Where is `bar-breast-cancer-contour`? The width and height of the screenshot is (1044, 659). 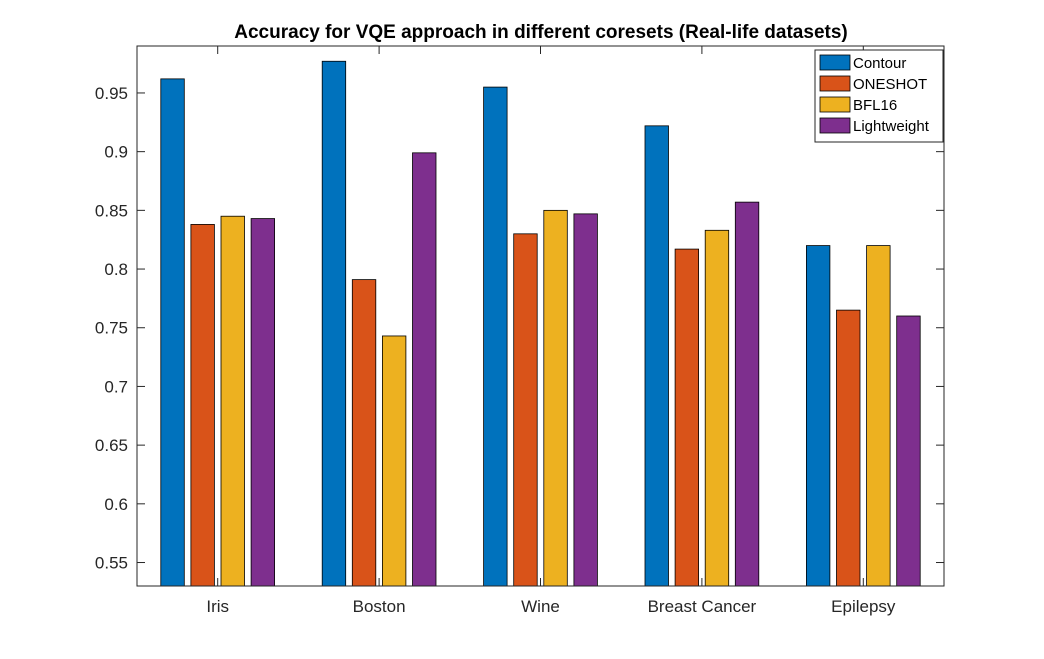
bar-breast-cancer-contour is located at coordinates (656, 356).